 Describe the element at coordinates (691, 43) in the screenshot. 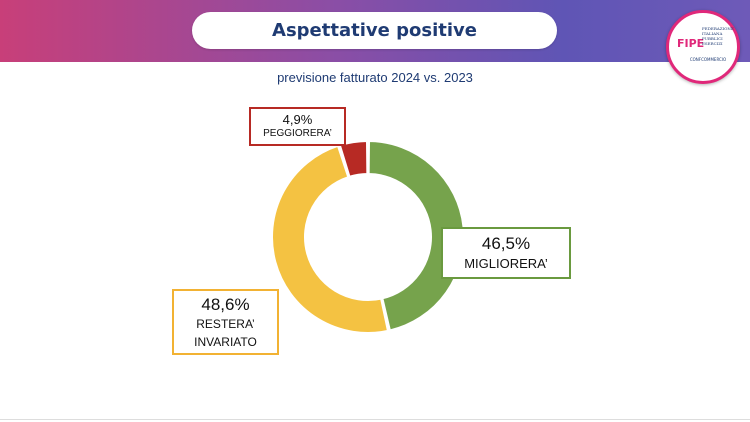

I see `logo-acronym: FIPE` at that location.